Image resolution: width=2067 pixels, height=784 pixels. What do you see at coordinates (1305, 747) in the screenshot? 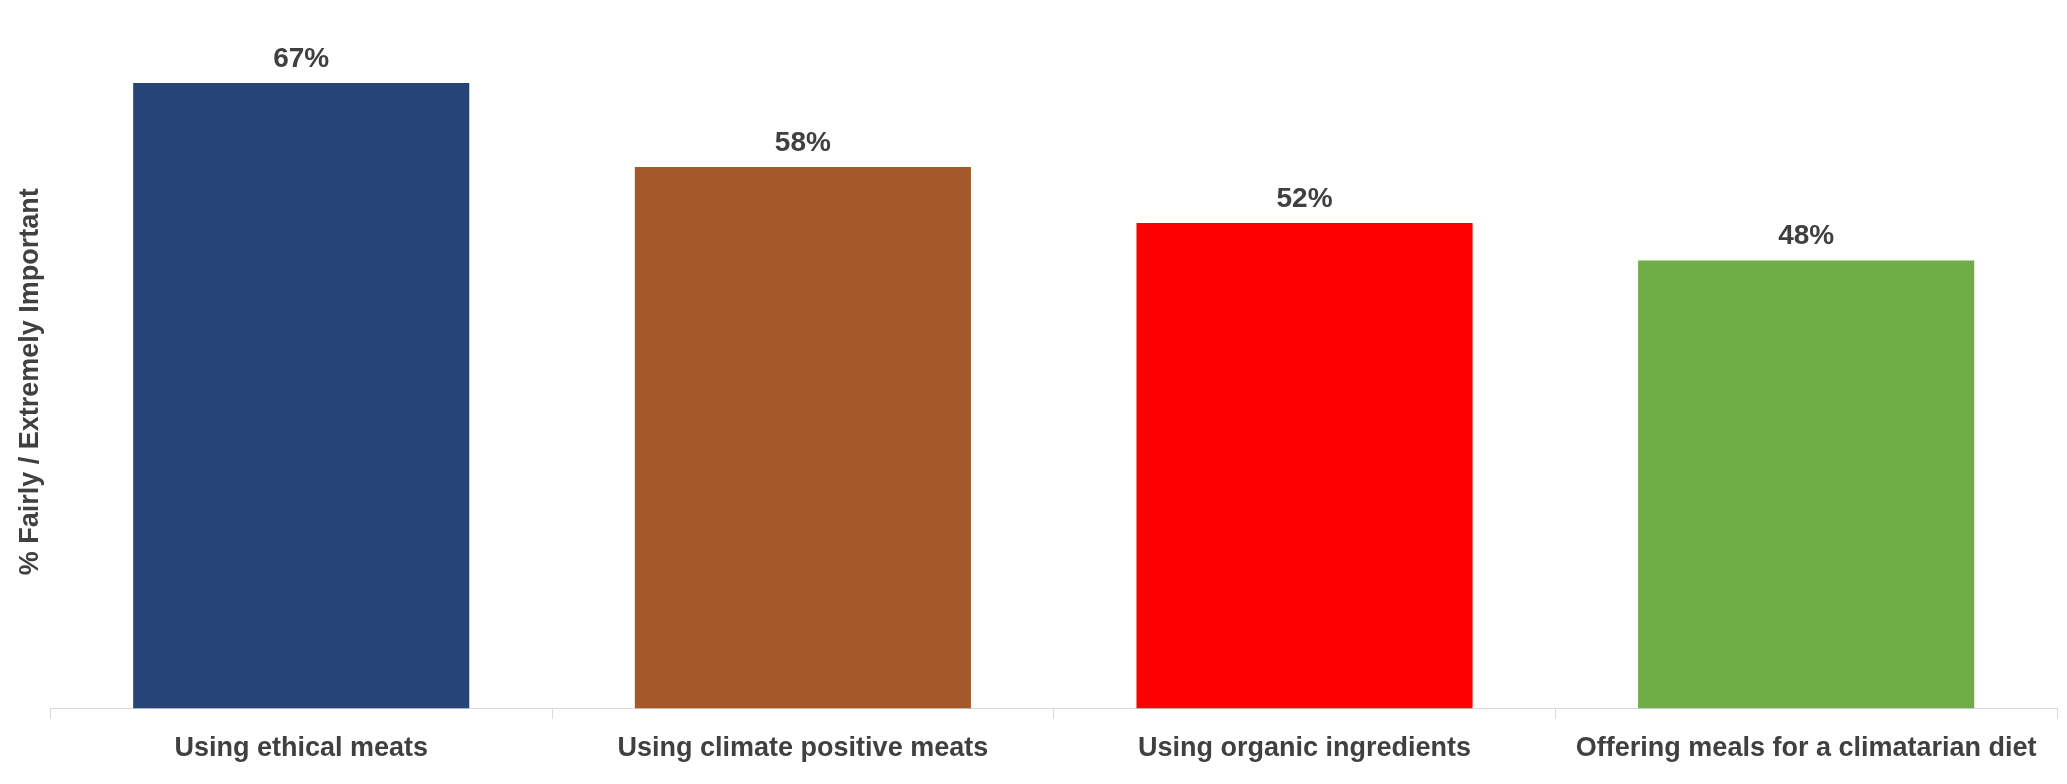
I see `x-tick-label: Using organic ingredients` at bounding box center [1305, 747].